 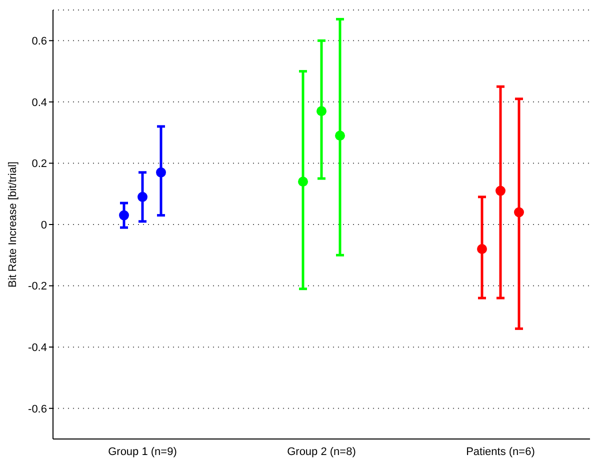 I want to click on y-tick-label: -0.2, so click(x=37, y=286).